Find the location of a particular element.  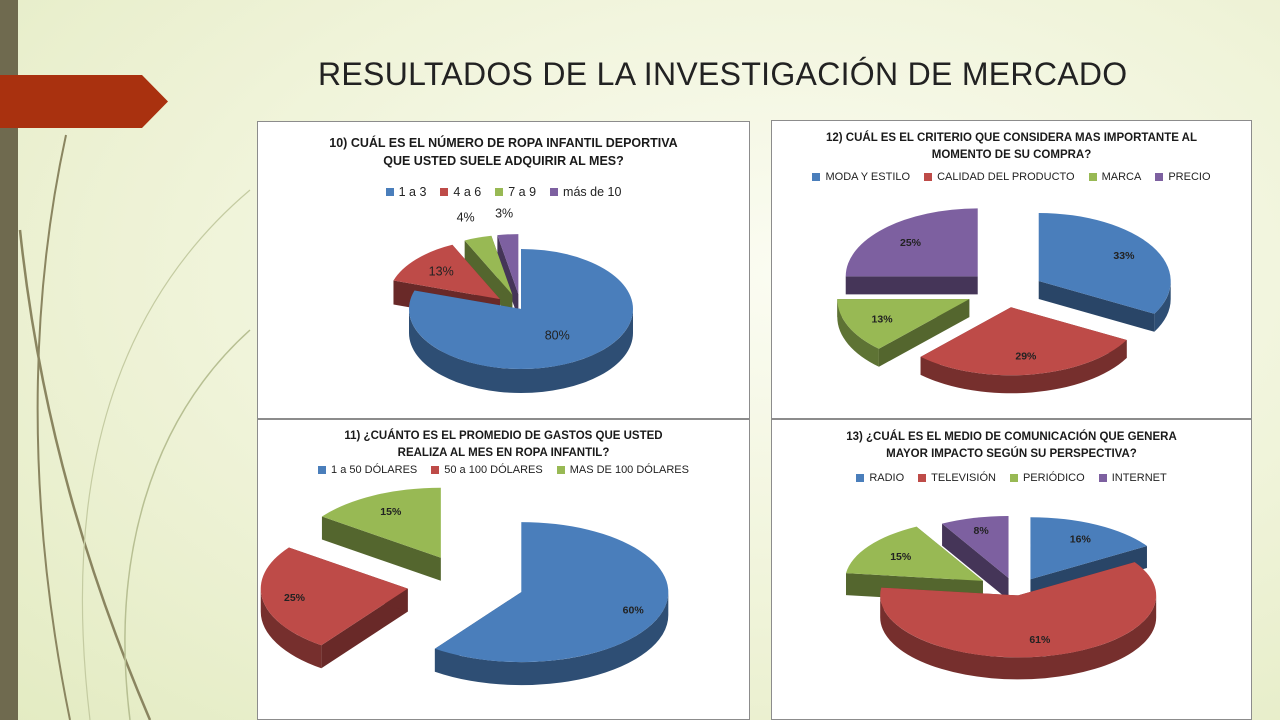

legend-item-radio: RADIO is located at coordinates (880, 478).